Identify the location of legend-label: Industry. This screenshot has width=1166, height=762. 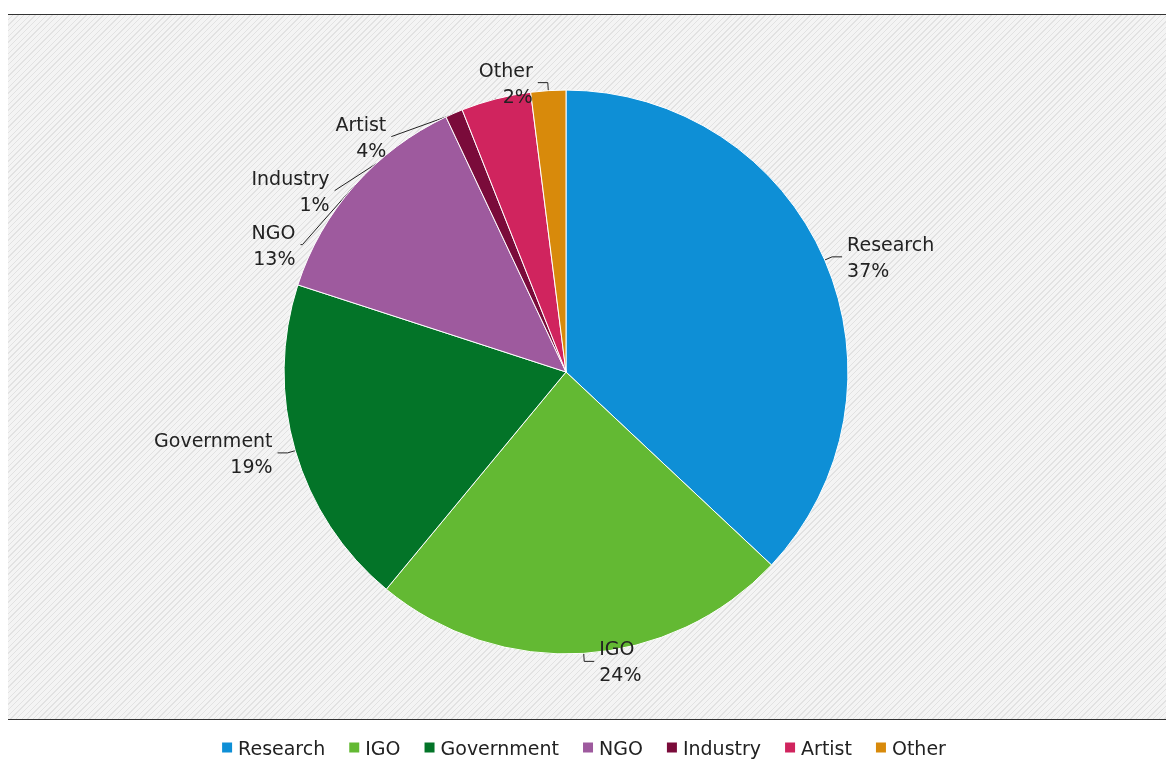
(722, 747).